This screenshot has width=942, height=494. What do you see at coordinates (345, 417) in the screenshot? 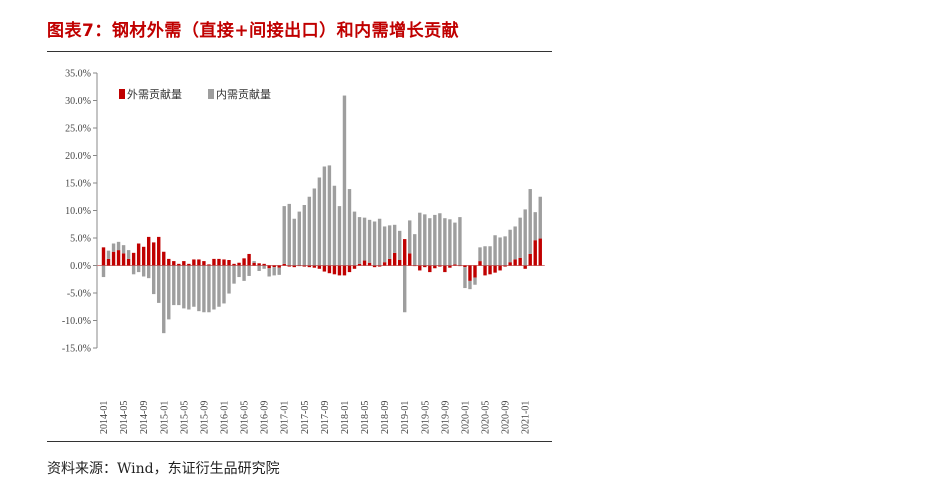
I see `x-tick-label: 2018-01` at bounding box center [345, 417].